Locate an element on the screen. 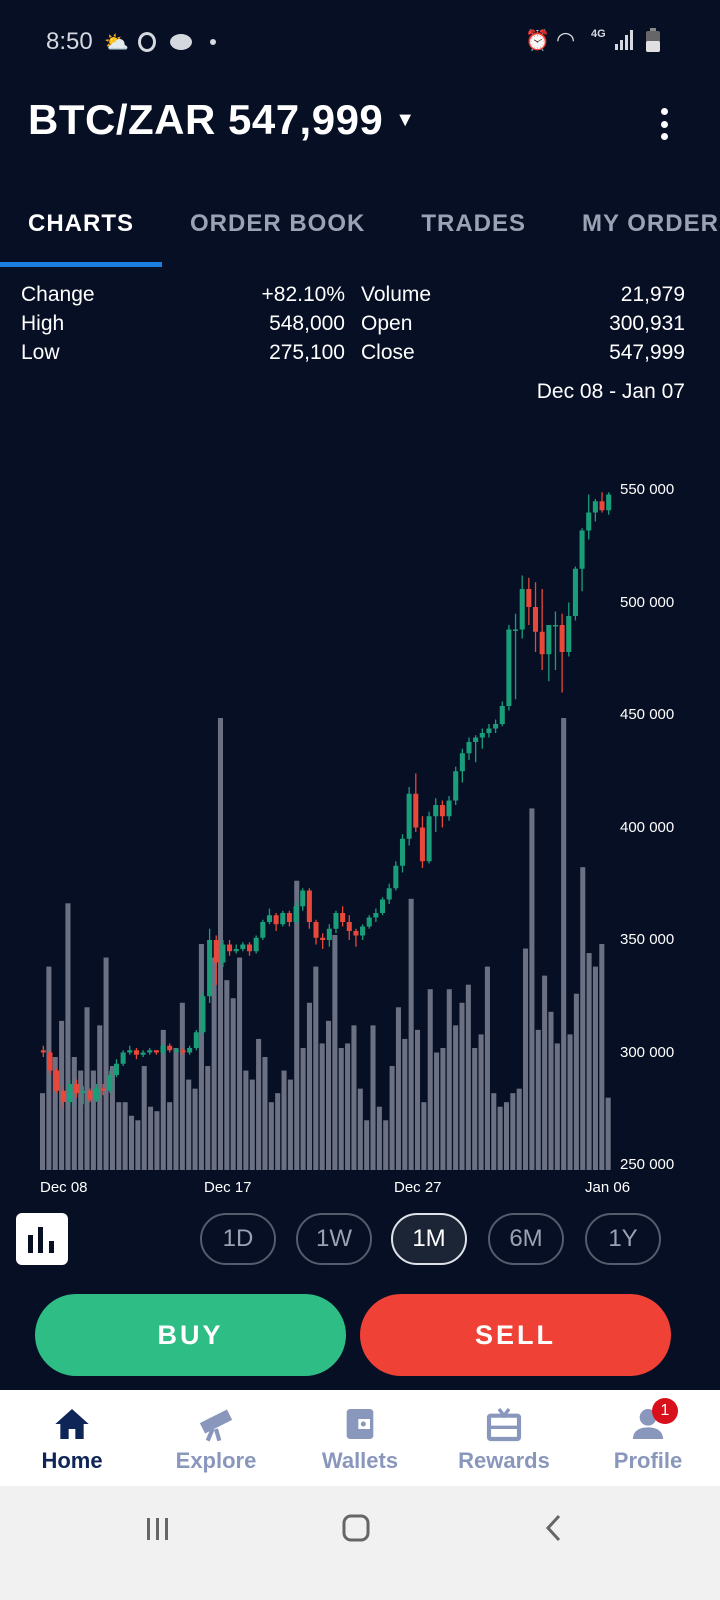  chevron-down-icon: ▼ is located at coordinates (405, 119).